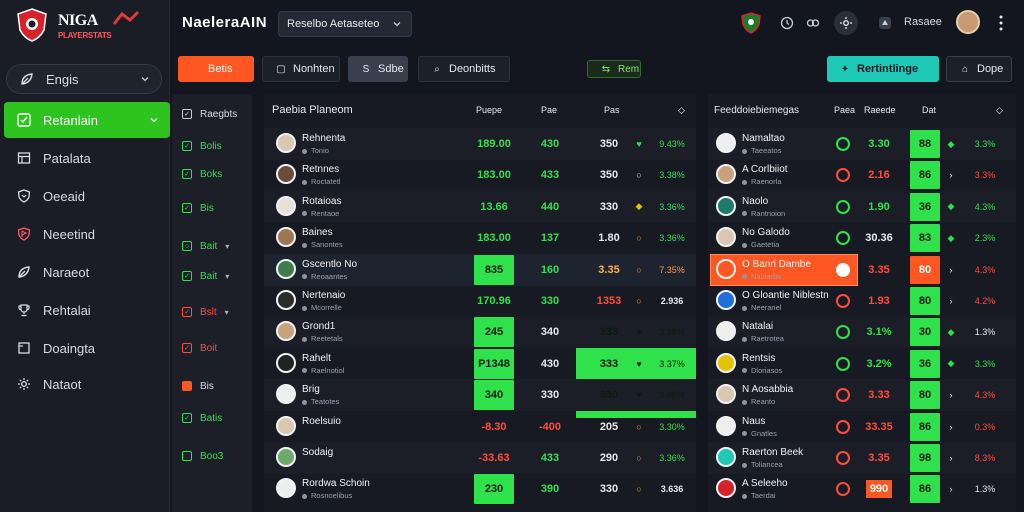 The width and height of the screenshot is (1024, 512). What do you see at coordinates (879, 175) in the screenshot?
I see `value-cell: 2.16` at bounding box center [879, 175].